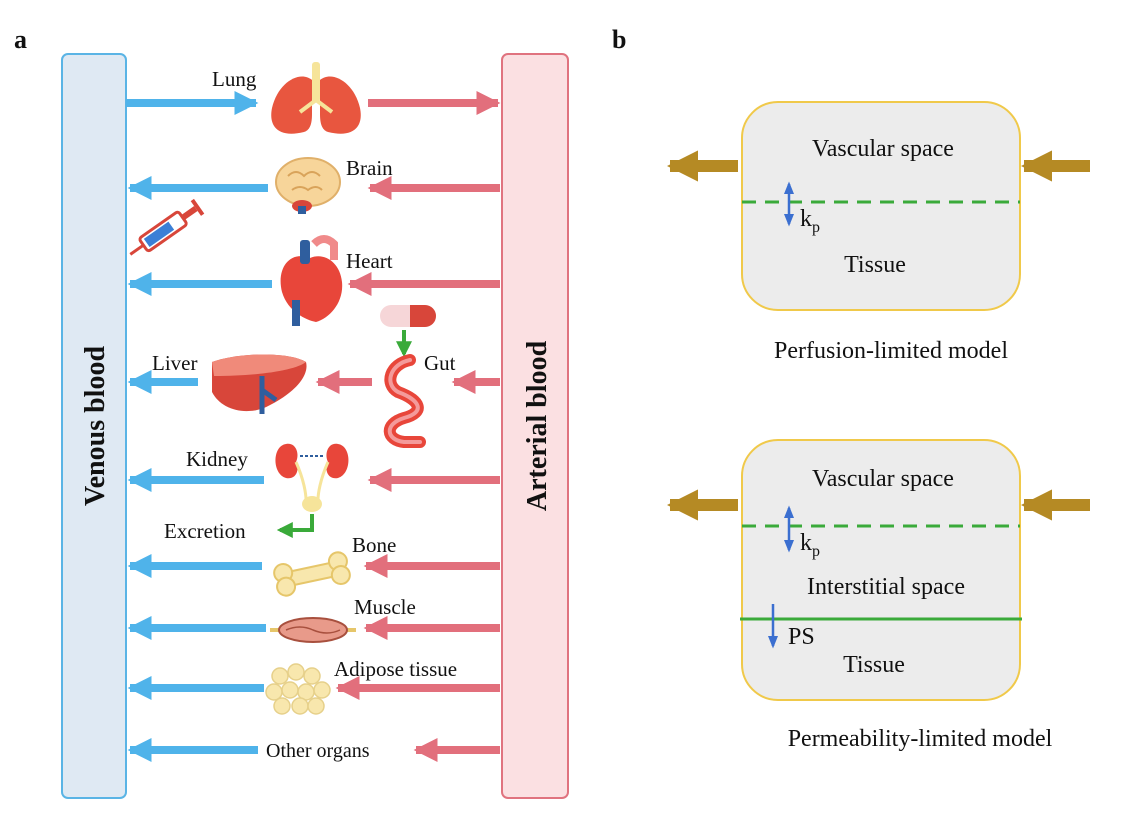 Image resolution: width=1136 pixels, height=816 pixels. I want to click on kidney-icon, so click(312, 477).